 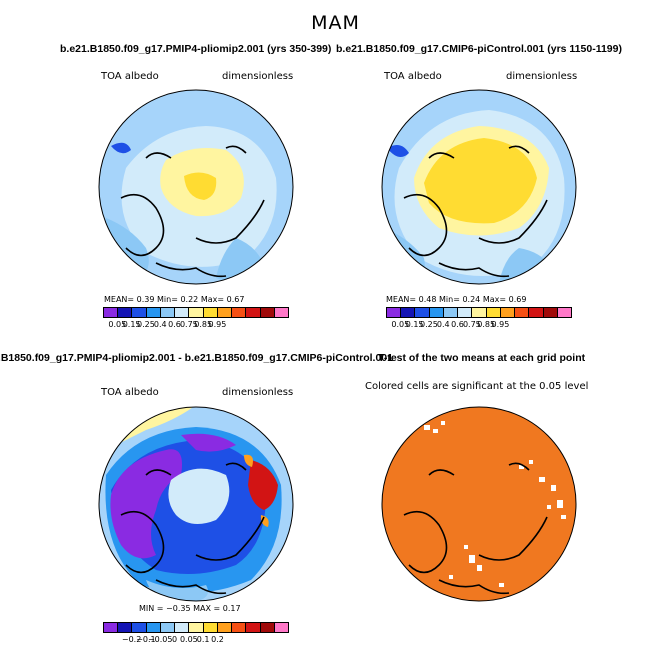 What do you see at coordinates (121, 148) in the screenshot?
I see `panel1-blue-patch` at bounding box center [121, 148].